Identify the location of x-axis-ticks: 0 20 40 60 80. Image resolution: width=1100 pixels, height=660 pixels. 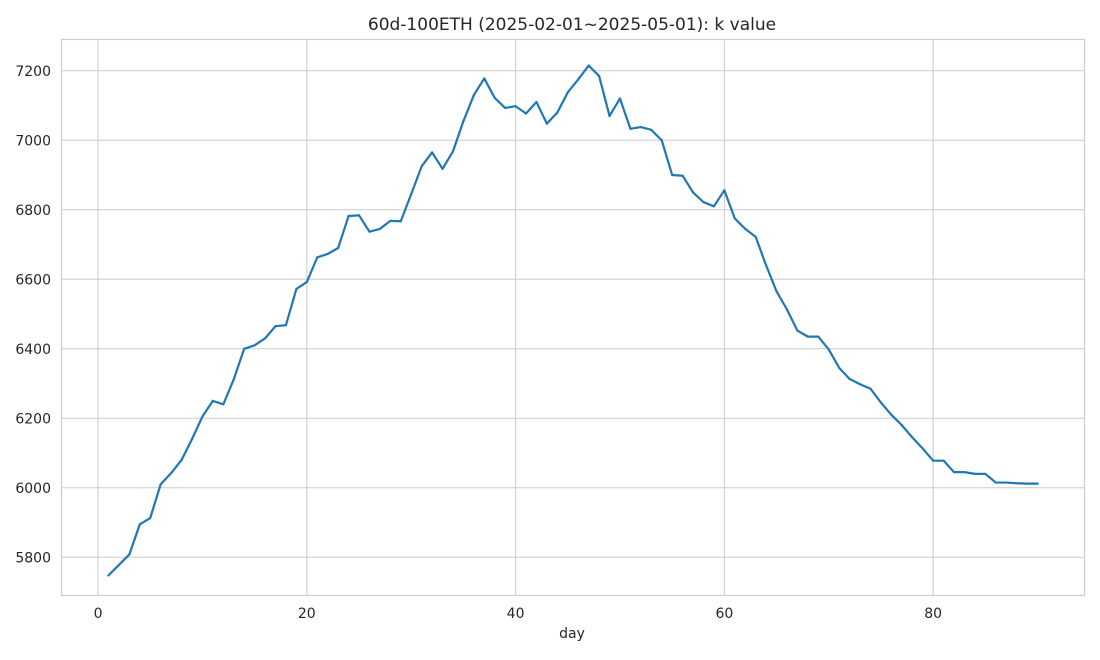
(518, 614).